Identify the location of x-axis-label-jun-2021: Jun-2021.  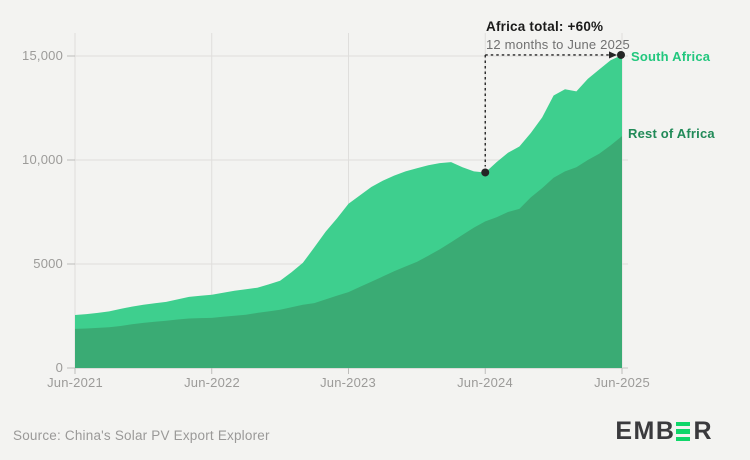
(75, 382).